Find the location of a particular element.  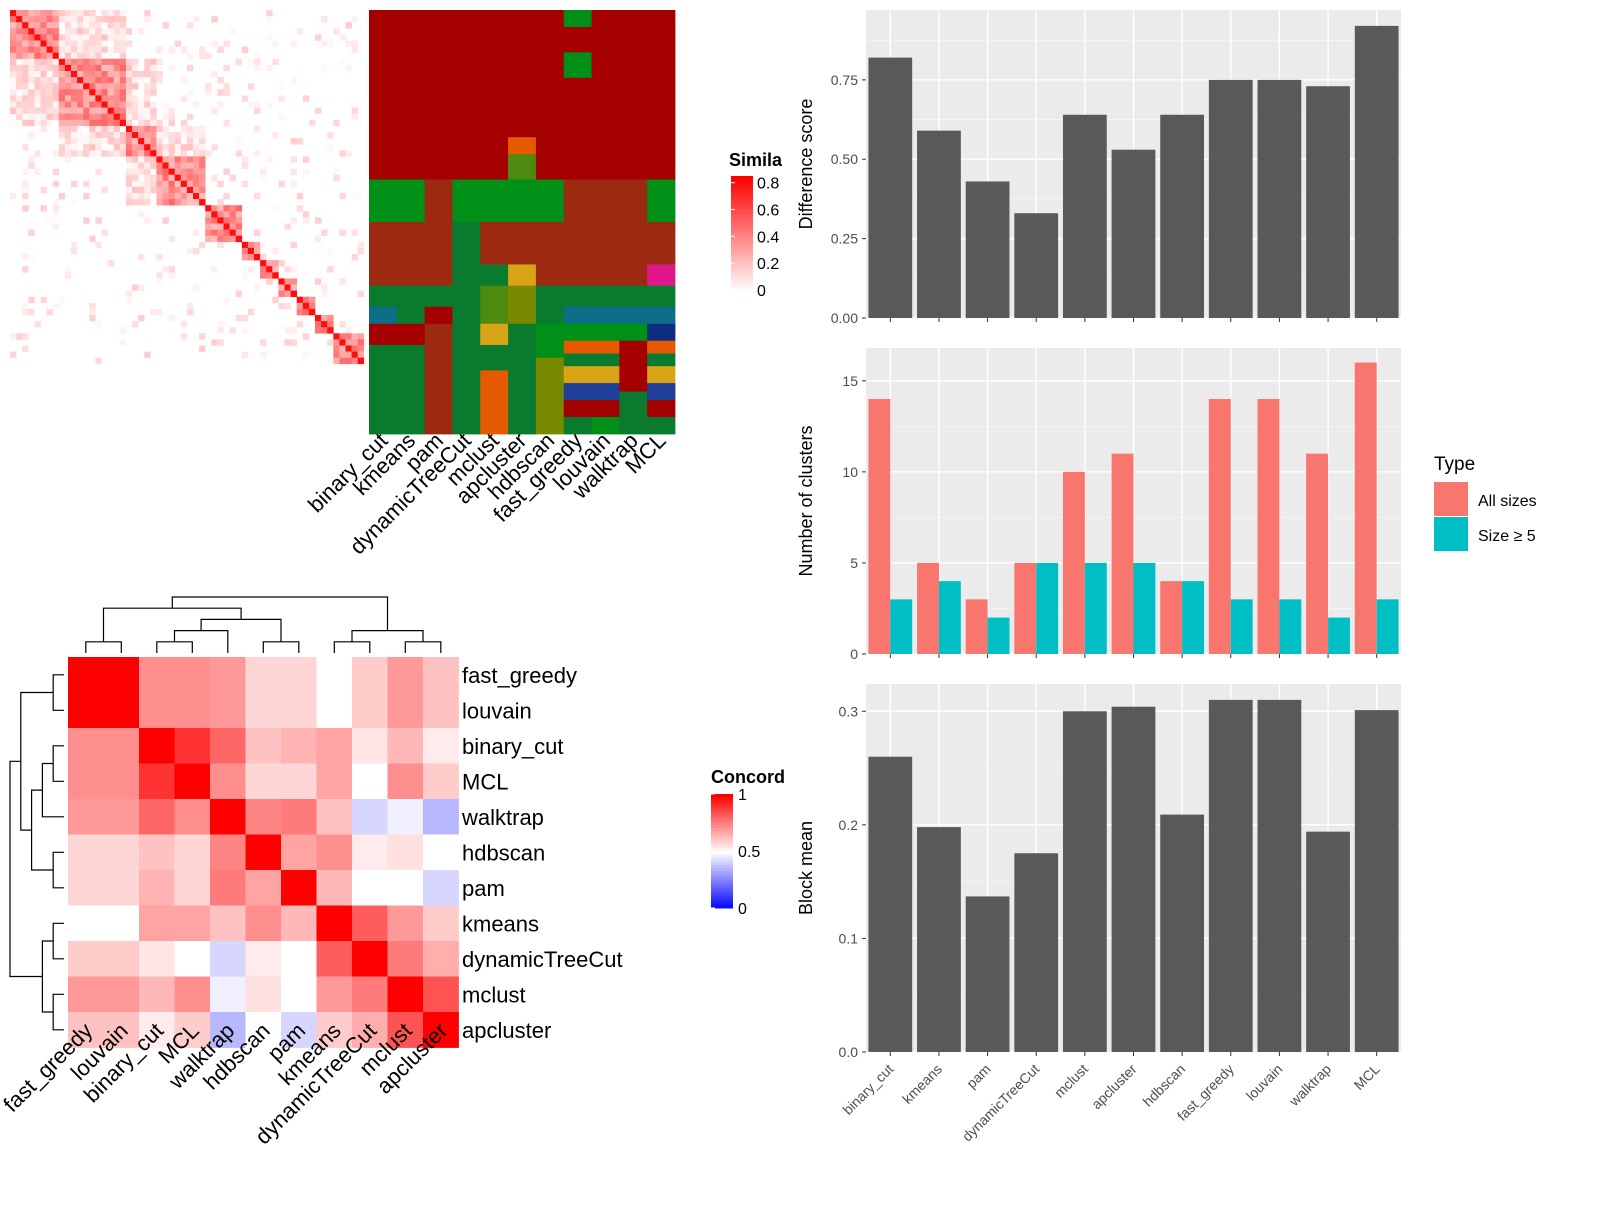

concordance-row-label: MCL is located at coordinates (485, 781).